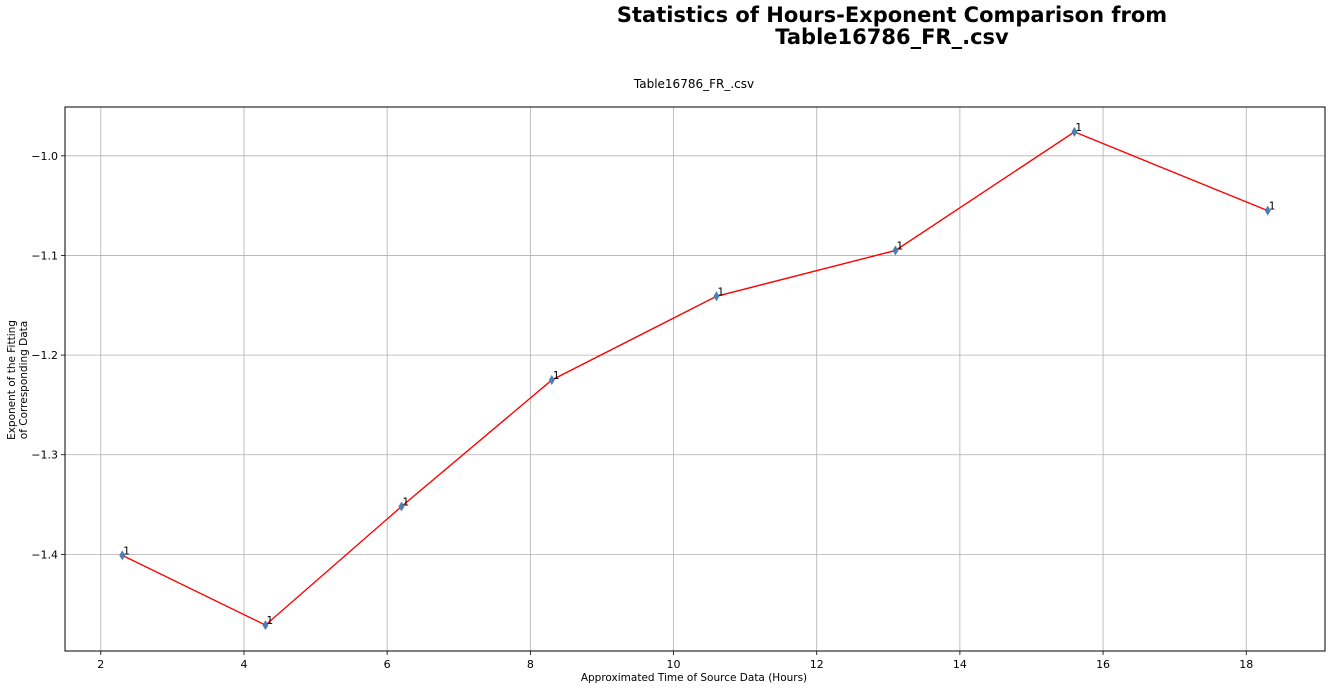  Describe the element at coordinates (960, 664) in the screenshot. I see `x-tick-label: 14` at that location.